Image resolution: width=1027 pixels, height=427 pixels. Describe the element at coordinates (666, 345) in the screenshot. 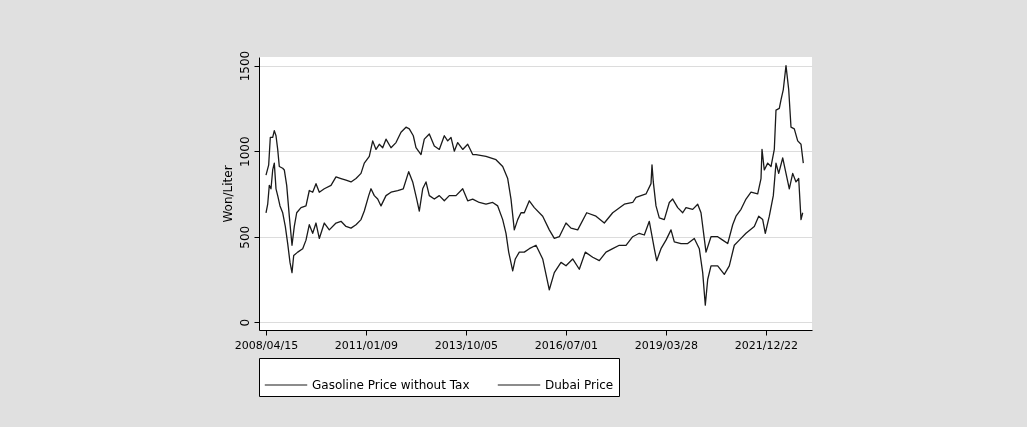

I see `x-tick-label: 2019/03/28` at that location.